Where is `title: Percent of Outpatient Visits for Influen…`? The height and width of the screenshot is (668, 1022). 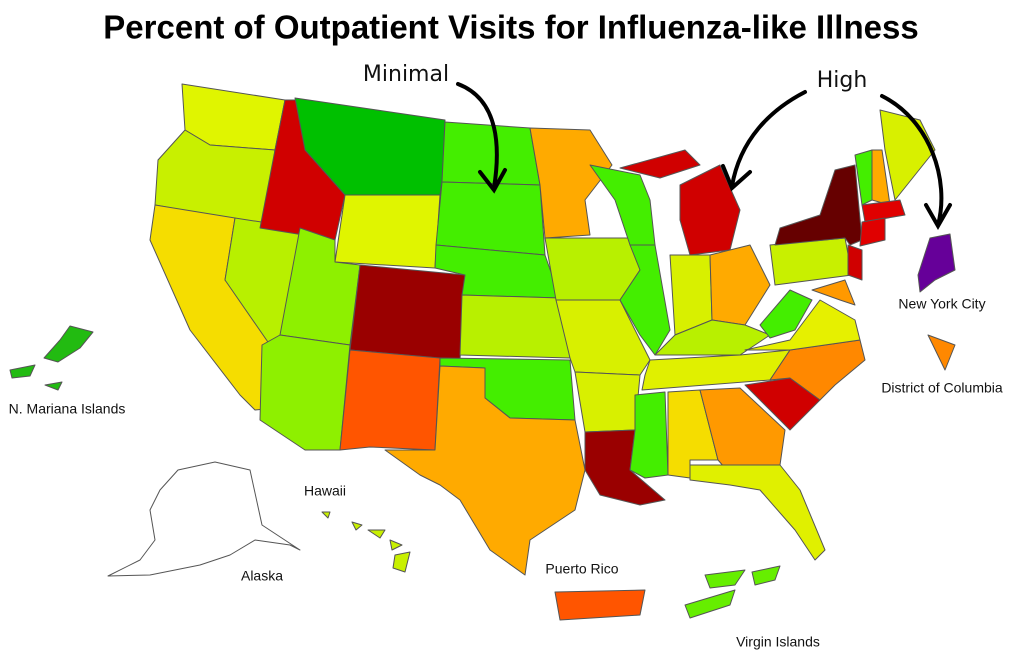
title: Percent of Outpatient Visits for Influen… is located at coordinates (510, 27).